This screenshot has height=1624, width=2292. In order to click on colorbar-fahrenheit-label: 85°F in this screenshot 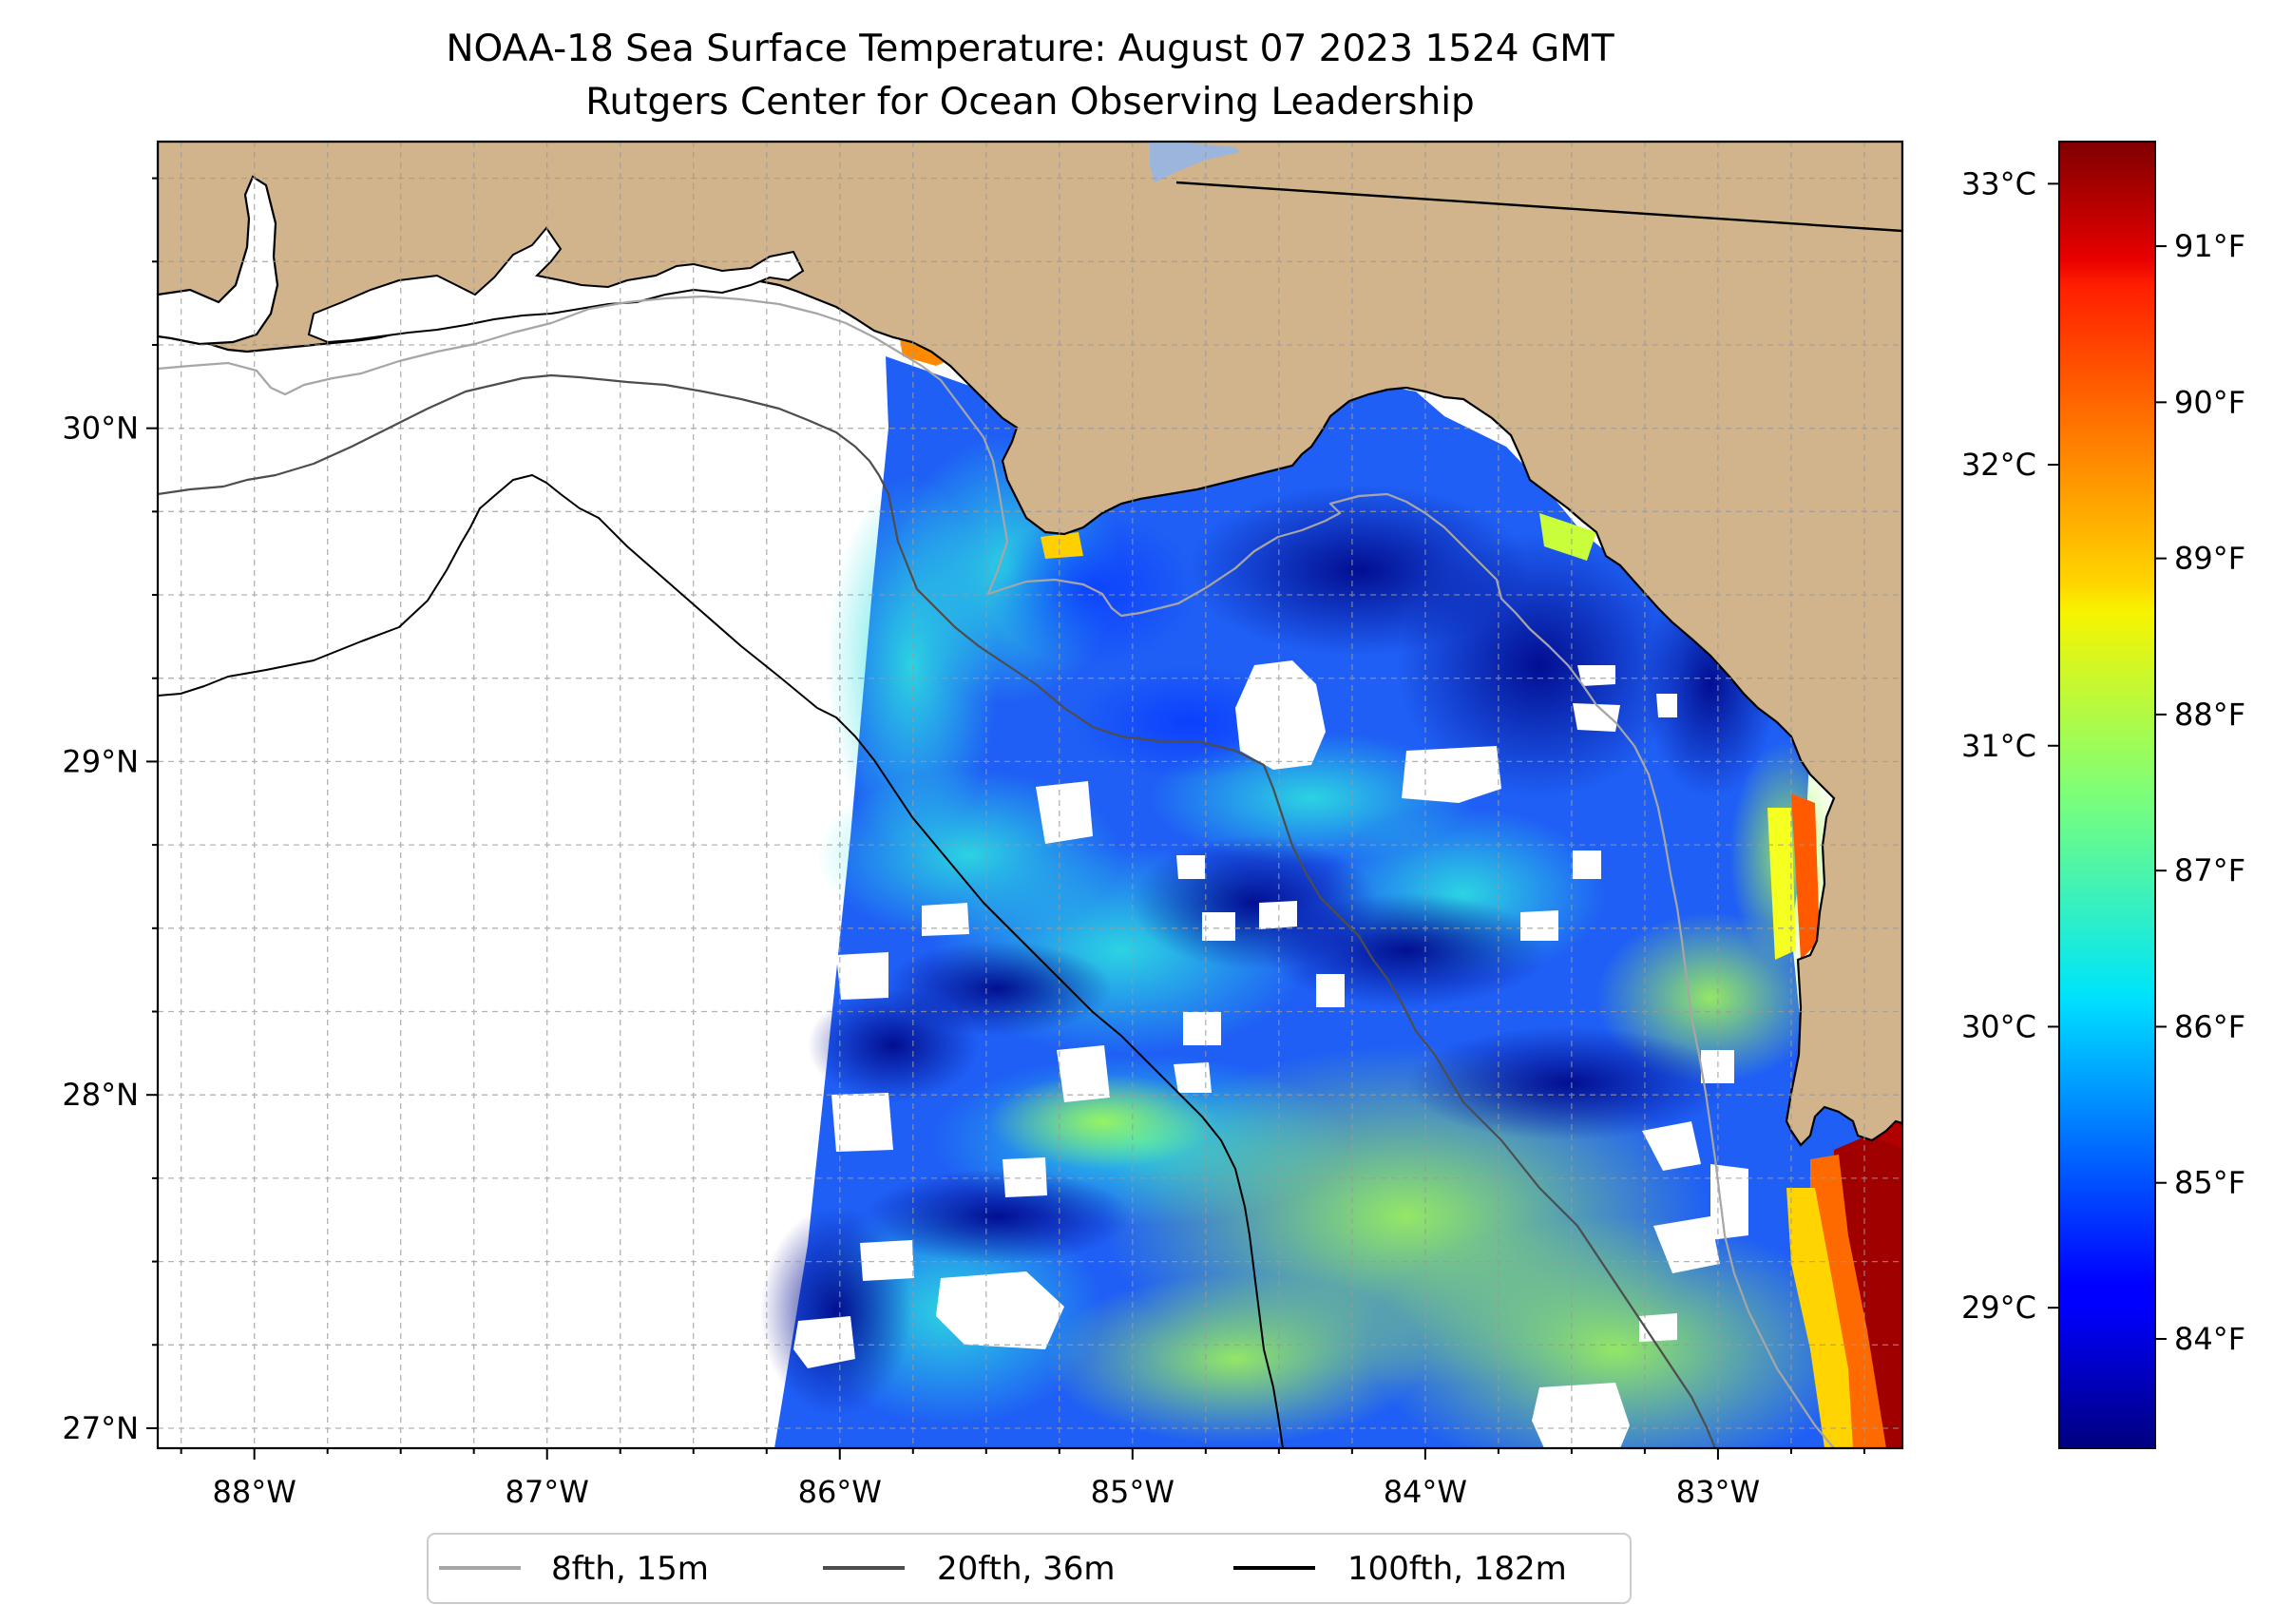, I will do `click(2209, 1183)`.